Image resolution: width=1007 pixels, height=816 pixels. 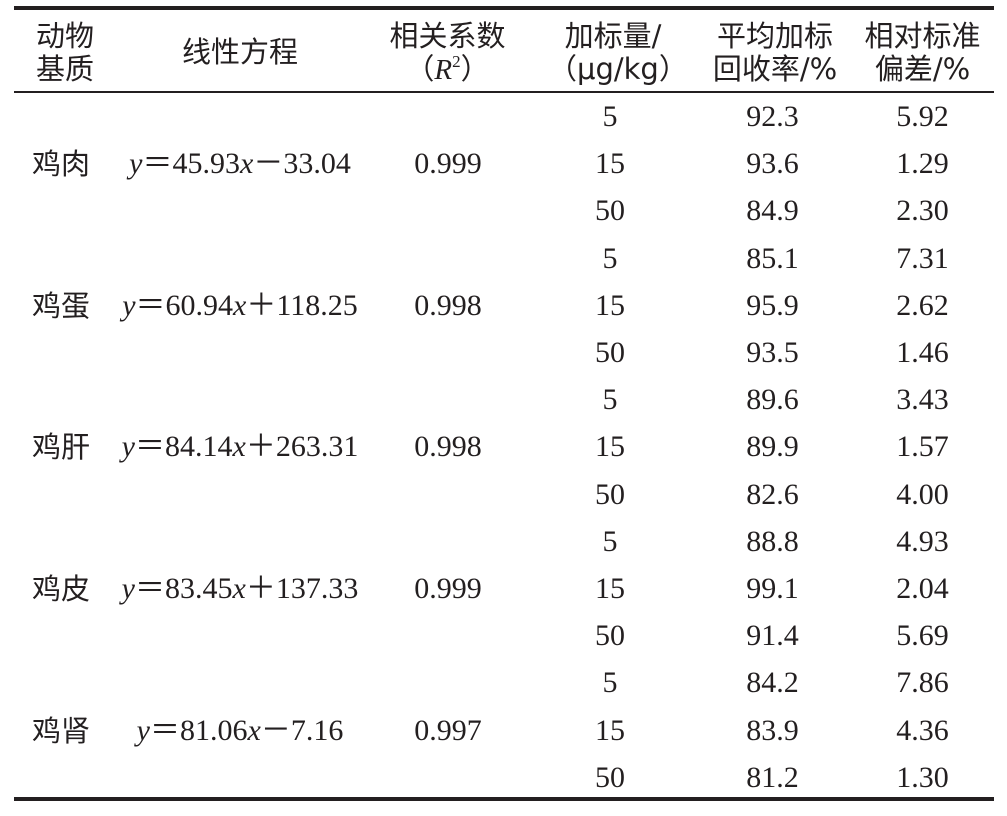 I want to click on equation-rest: －33.04, so click(x=302, y=164).